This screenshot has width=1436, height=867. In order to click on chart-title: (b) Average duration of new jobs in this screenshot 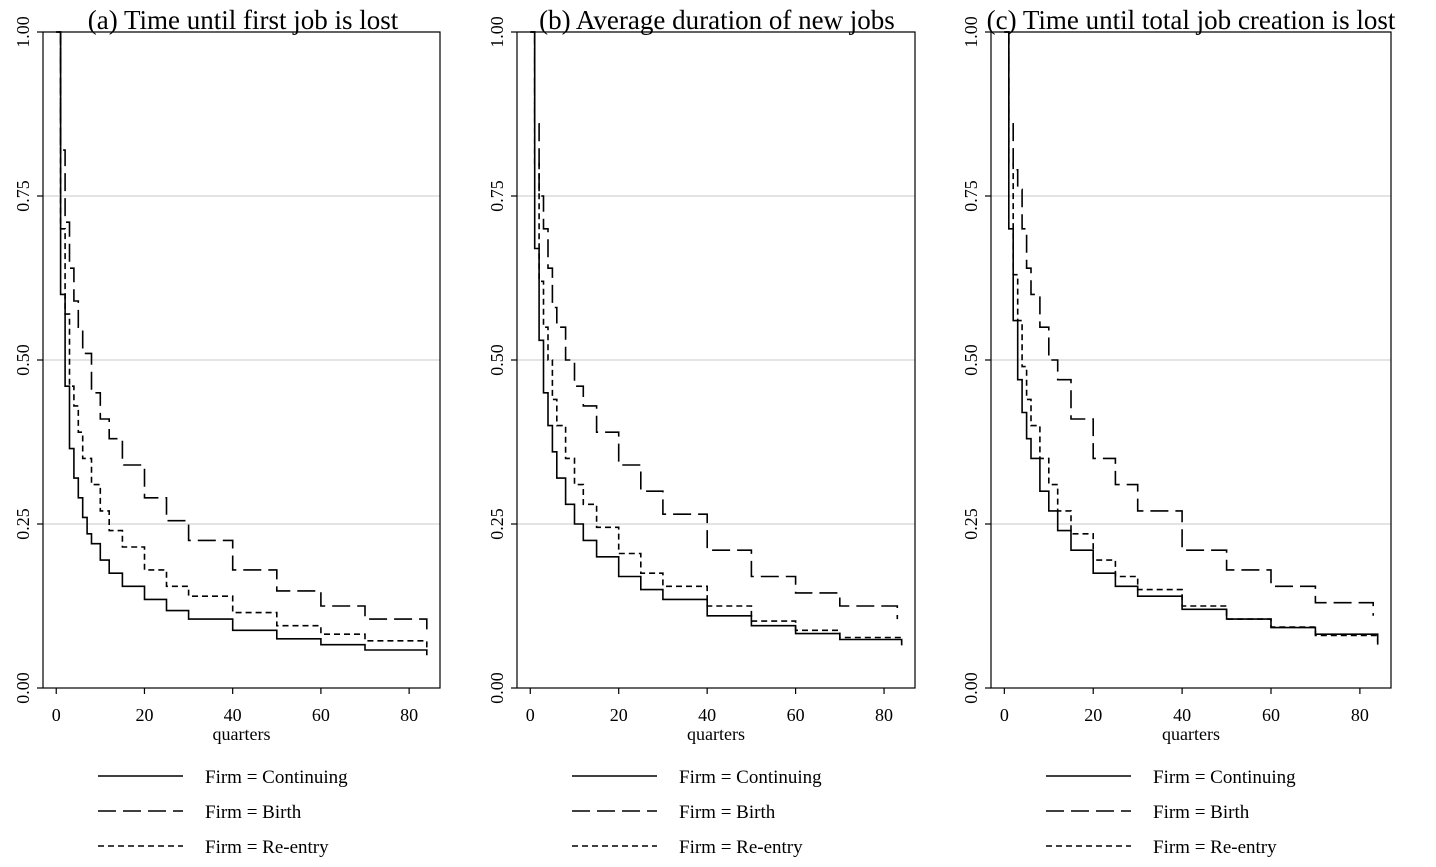, I will do `click(717, 20)`.